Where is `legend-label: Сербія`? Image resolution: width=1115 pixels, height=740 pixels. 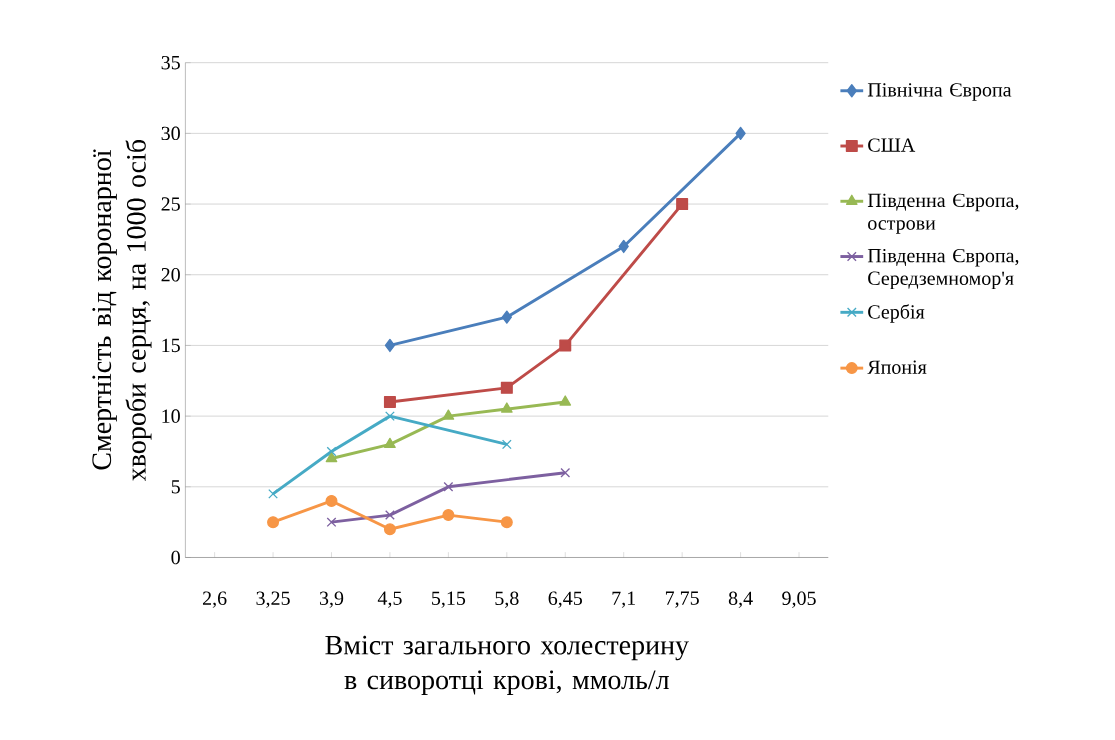
legend-label: Сербія is located at coordinates (896, 313).